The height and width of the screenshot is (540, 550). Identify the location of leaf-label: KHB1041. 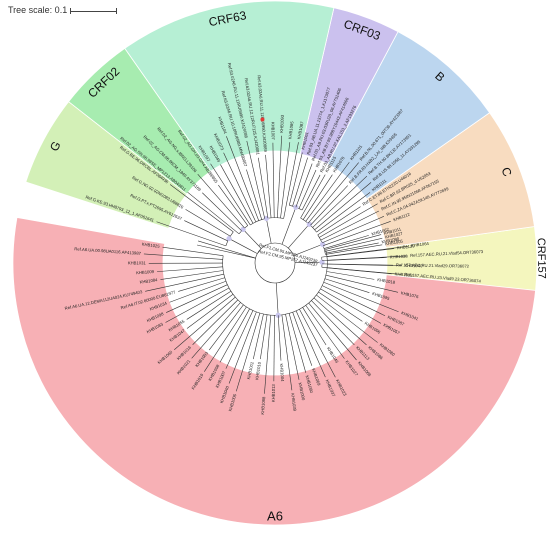
(410, 315).